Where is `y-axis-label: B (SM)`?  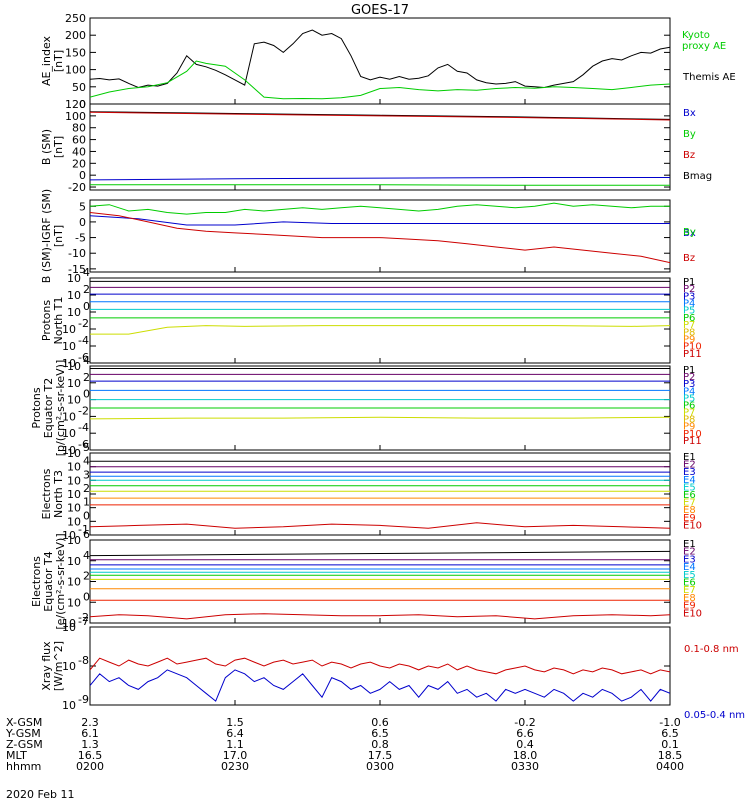
y-axis-label: B (SM) is located at coordinates (46, 147).